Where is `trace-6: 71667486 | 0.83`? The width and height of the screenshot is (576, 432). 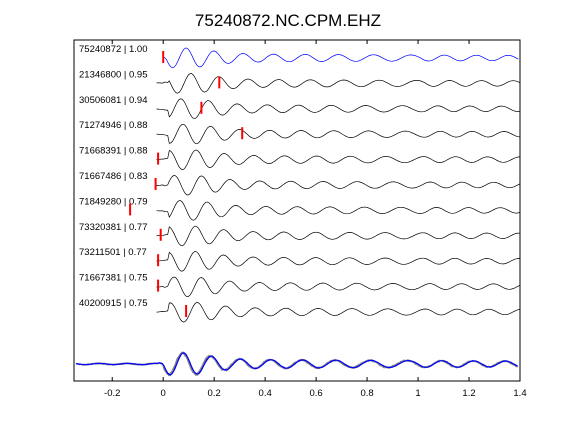
trace-6: 71667486 | 0.83 is located at coordinates (299, 183).